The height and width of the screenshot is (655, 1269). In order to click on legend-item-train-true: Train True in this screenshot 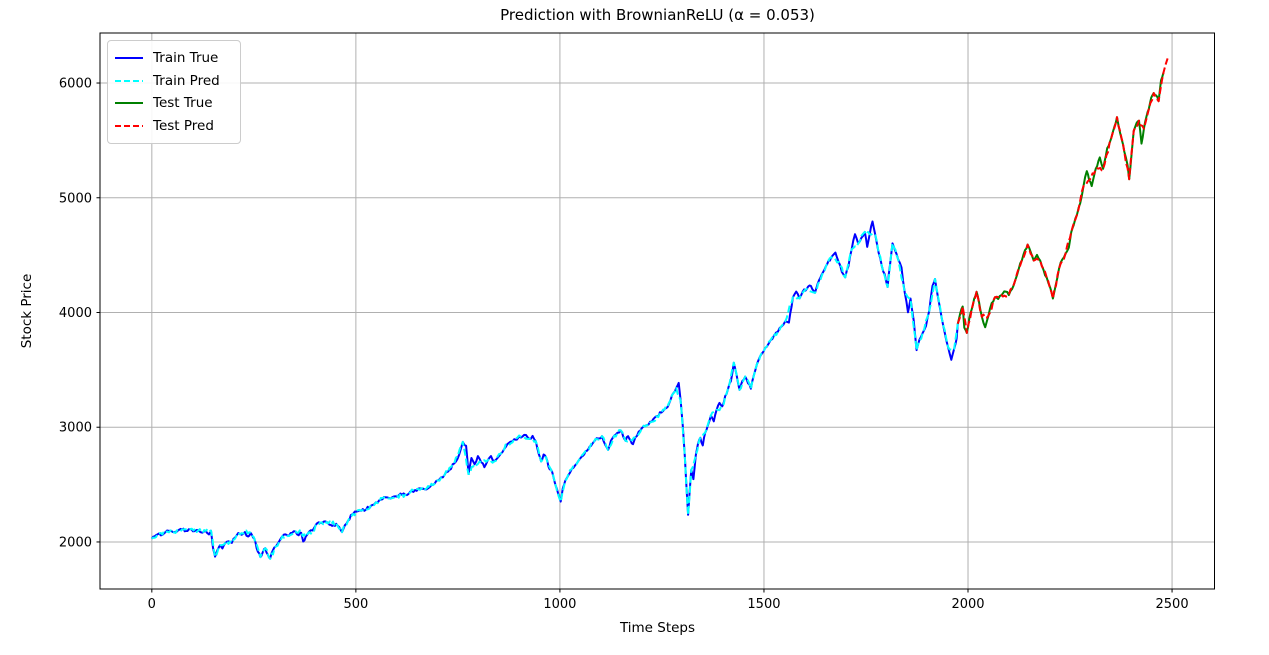, I will do `click(173, 58)`.